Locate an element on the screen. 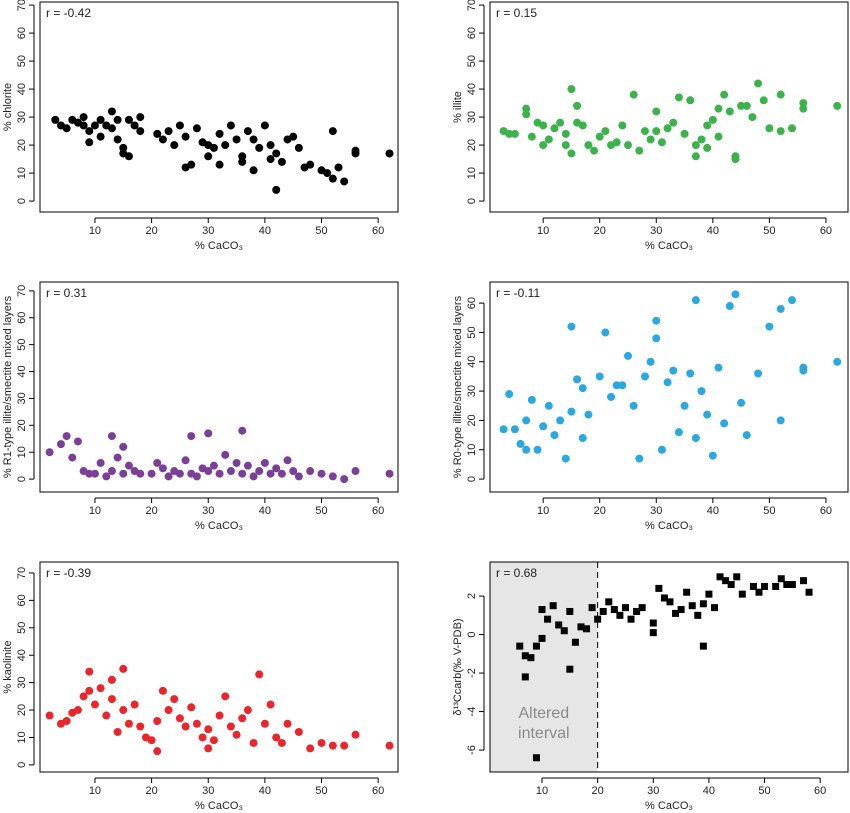 Image resolution: width=850 pixels, height=813 pixels. y-tick-label: -6 is located at coordinates (472, 750).